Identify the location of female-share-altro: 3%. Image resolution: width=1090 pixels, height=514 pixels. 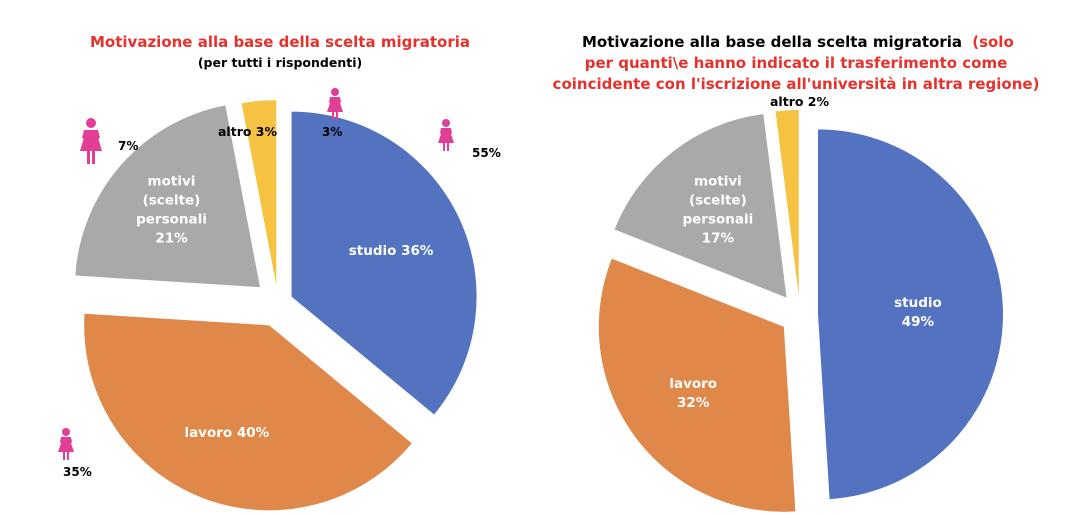
(332, 132).